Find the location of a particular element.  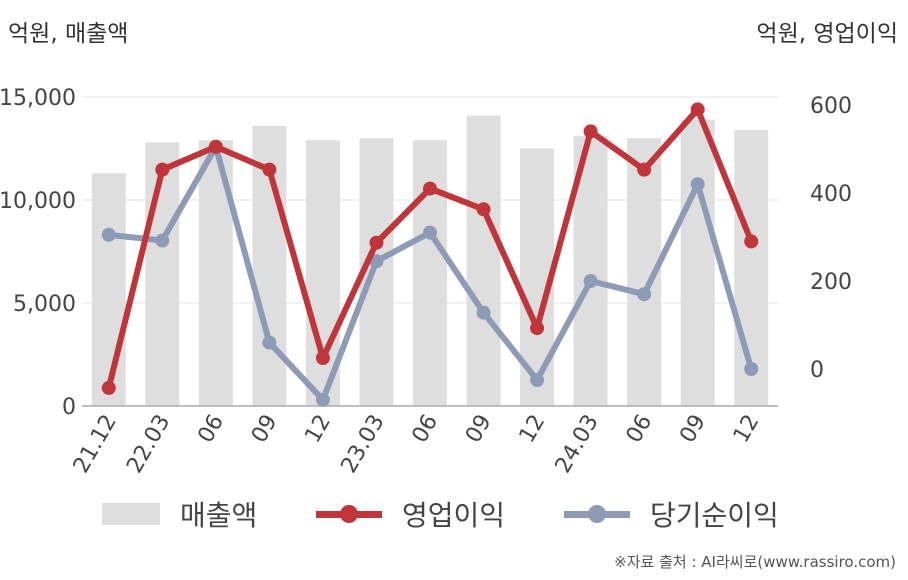

legend: 매출액 영업이익 당기순이익 is located at coordinates (454, 514).